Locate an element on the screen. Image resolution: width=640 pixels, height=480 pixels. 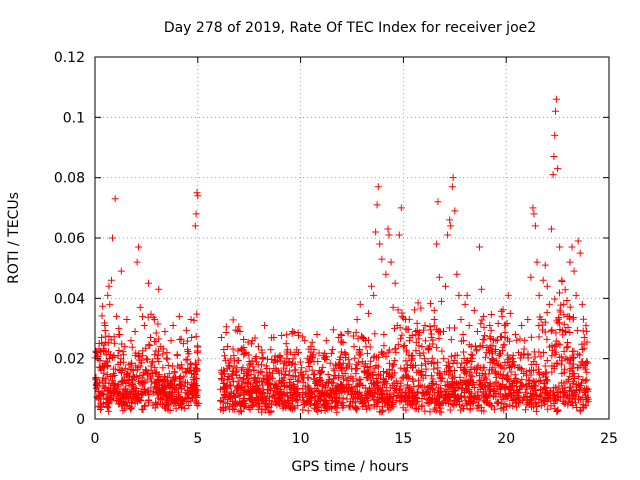
y-tick-label: 0 is located at coordinates (80, 420).